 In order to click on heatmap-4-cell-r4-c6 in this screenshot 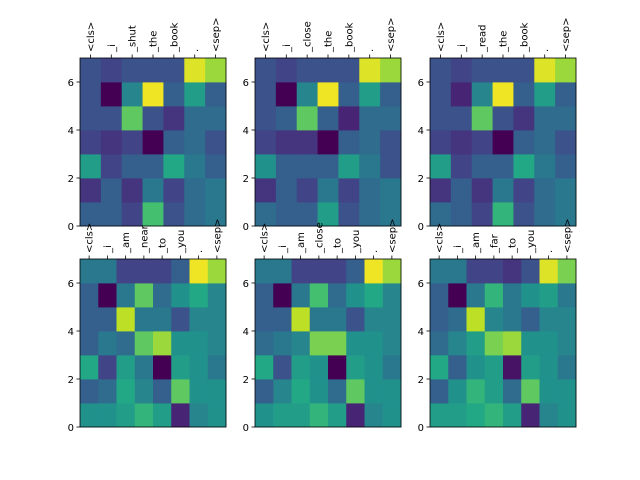, I will do `click(199, 319)`.